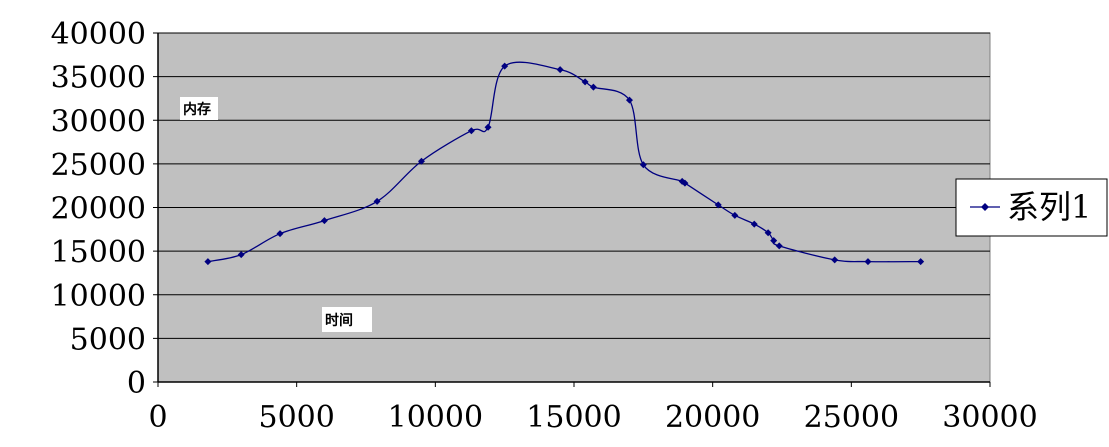  Describe the element at coordinates (98, 296) in the screenshot. I see `y-tick-label: 10000` at that location.